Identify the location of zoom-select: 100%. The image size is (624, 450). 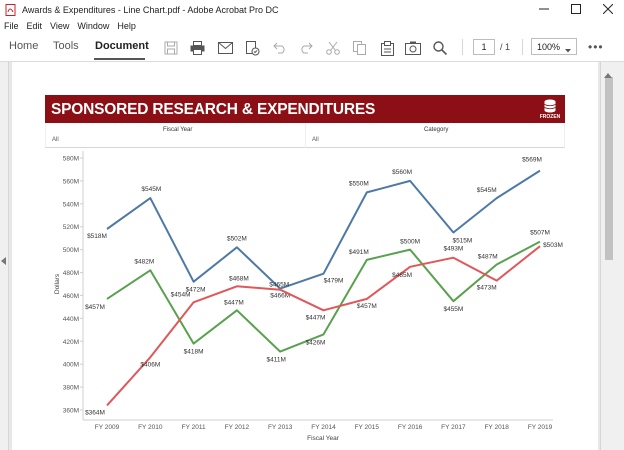
(554, 46).